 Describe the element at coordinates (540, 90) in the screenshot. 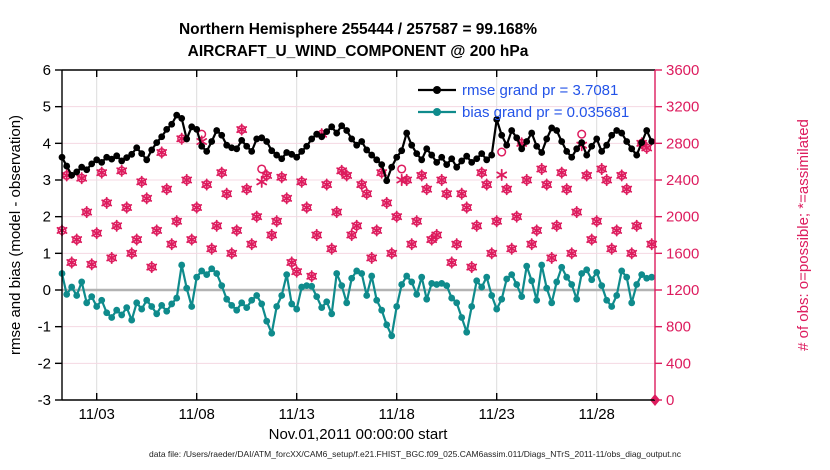

I see `legend-rmse-label: rmse grand pr = 3.7081` at that location.